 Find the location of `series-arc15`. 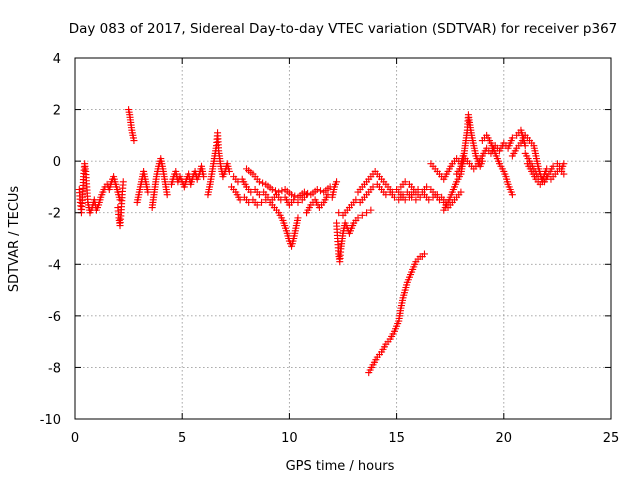

series-arc15 is located at coordinates (396, 313).